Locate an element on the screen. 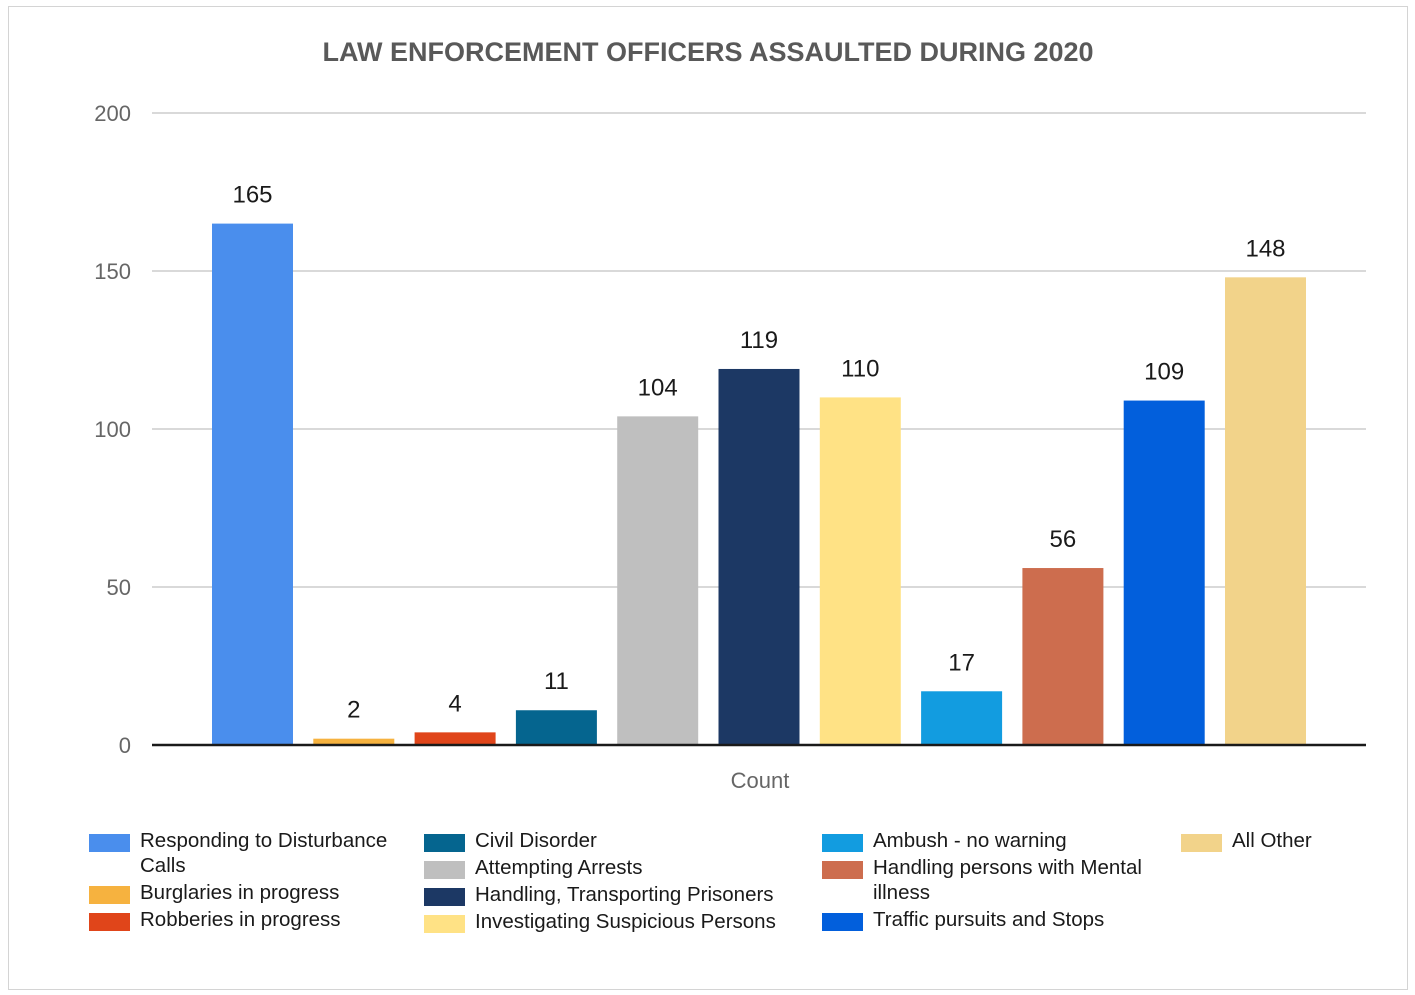 This screenshot has height=995, width=1415. legend-label-7: Ambush - no warning is located at coordinates (970, 840).